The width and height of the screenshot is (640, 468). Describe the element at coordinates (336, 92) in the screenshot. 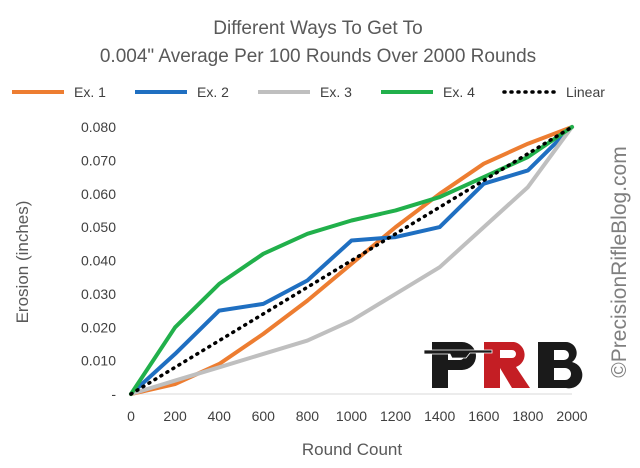

I see `legend-label-ex-3: Ex. 3` at that location.